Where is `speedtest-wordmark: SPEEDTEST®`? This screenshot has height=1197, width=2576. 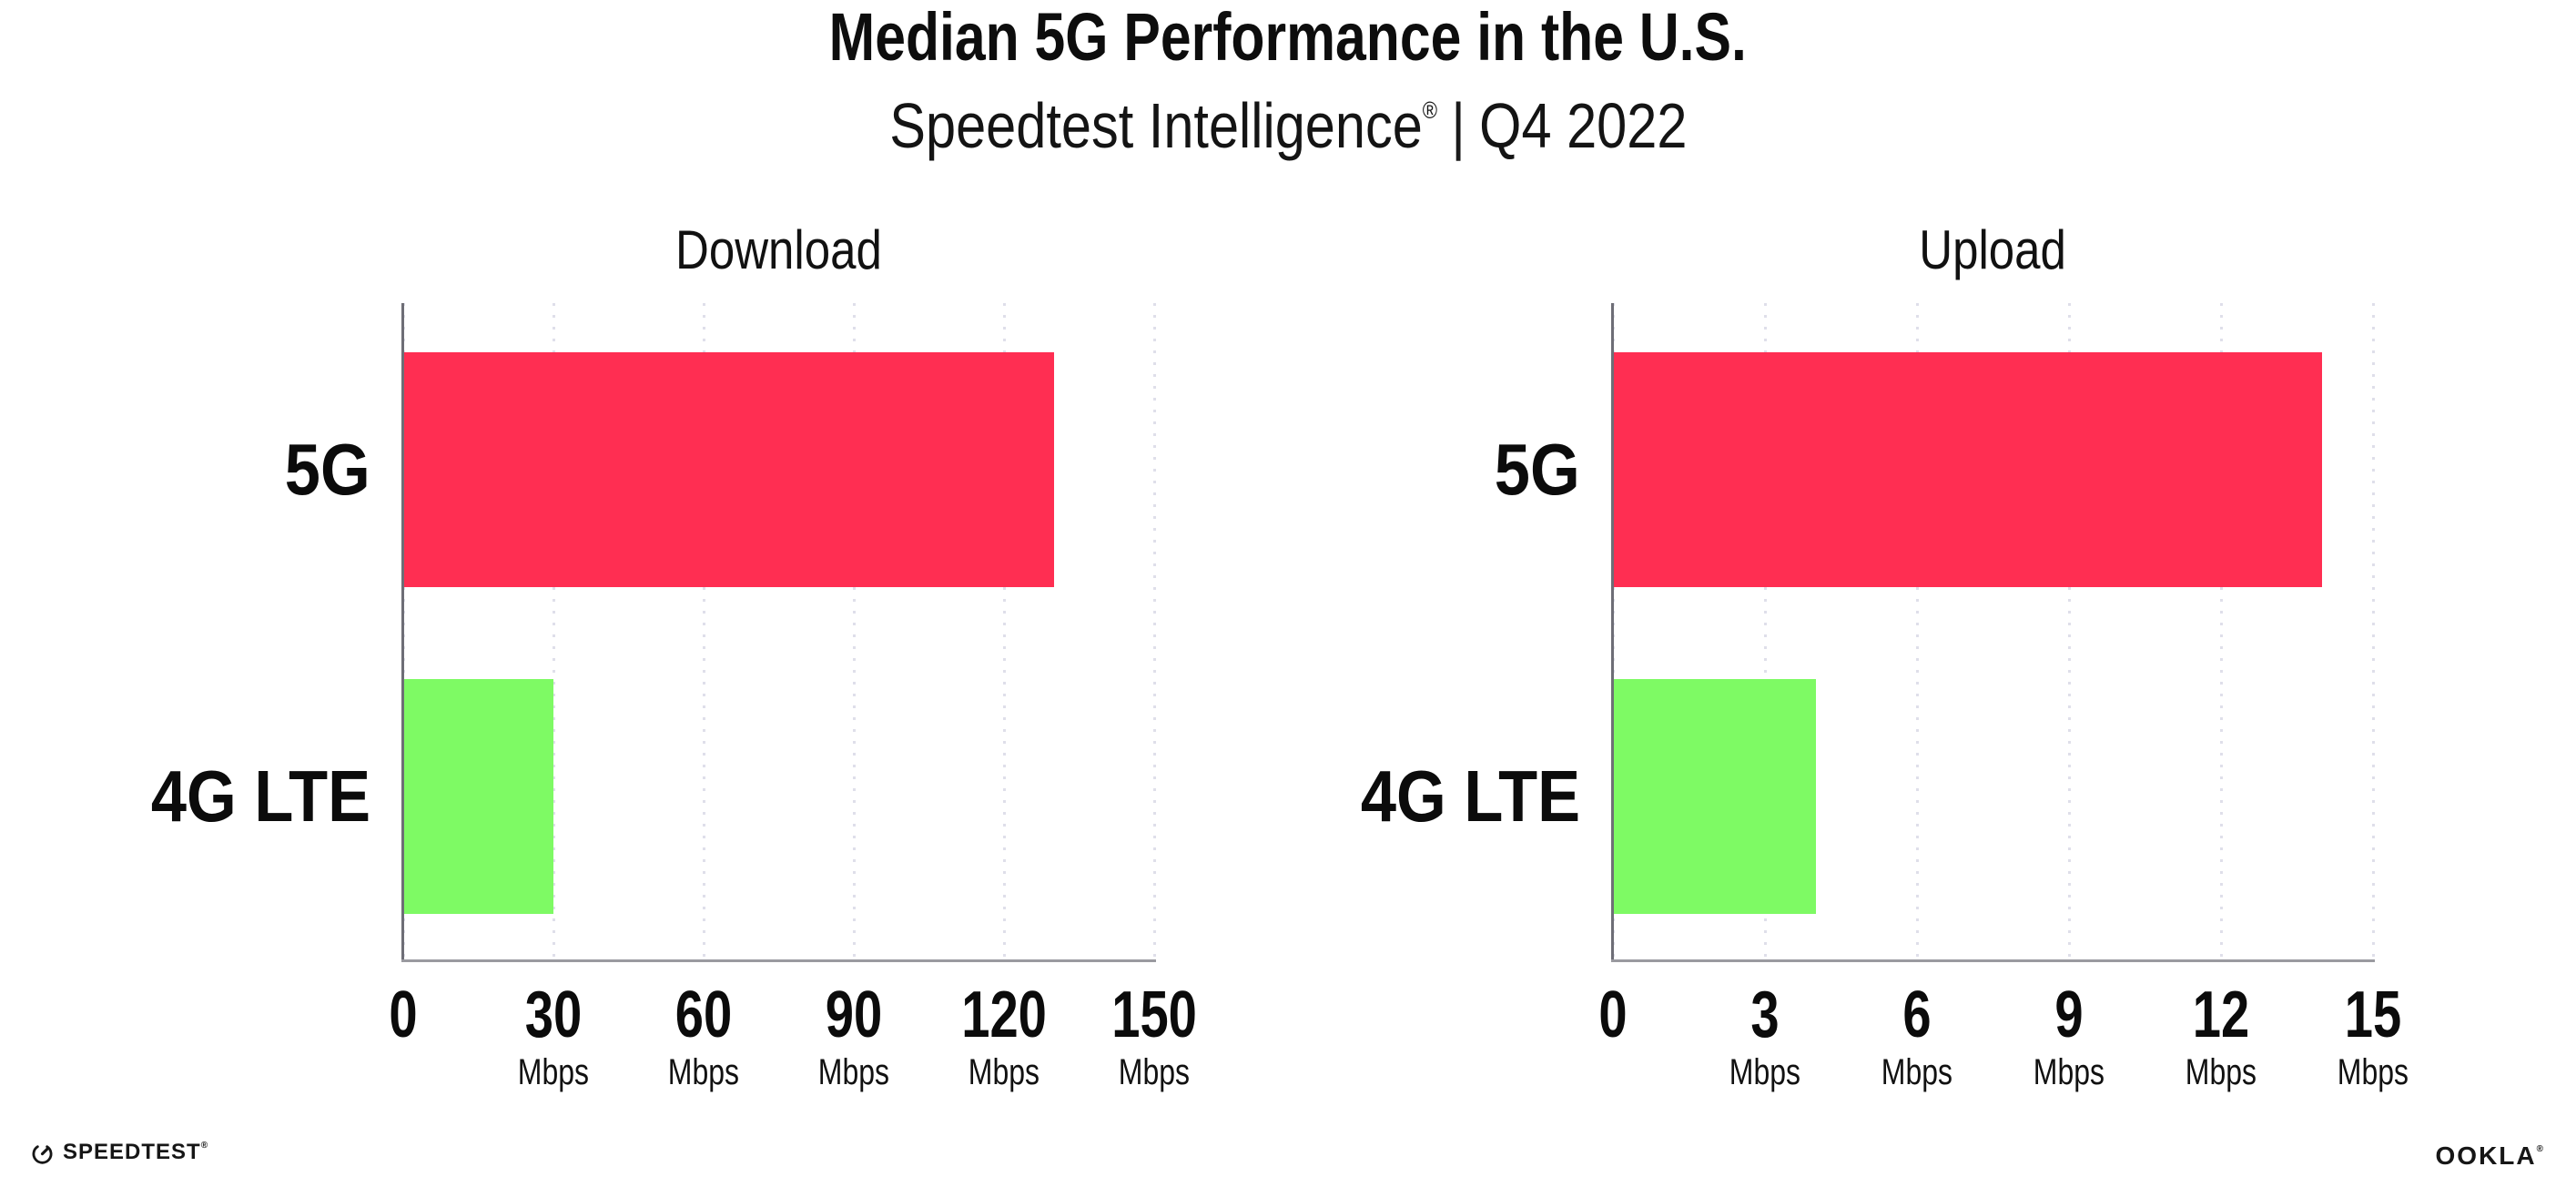
speedtest-wordmark: SPEEDTEST® is located at coordinates (135, 1153).